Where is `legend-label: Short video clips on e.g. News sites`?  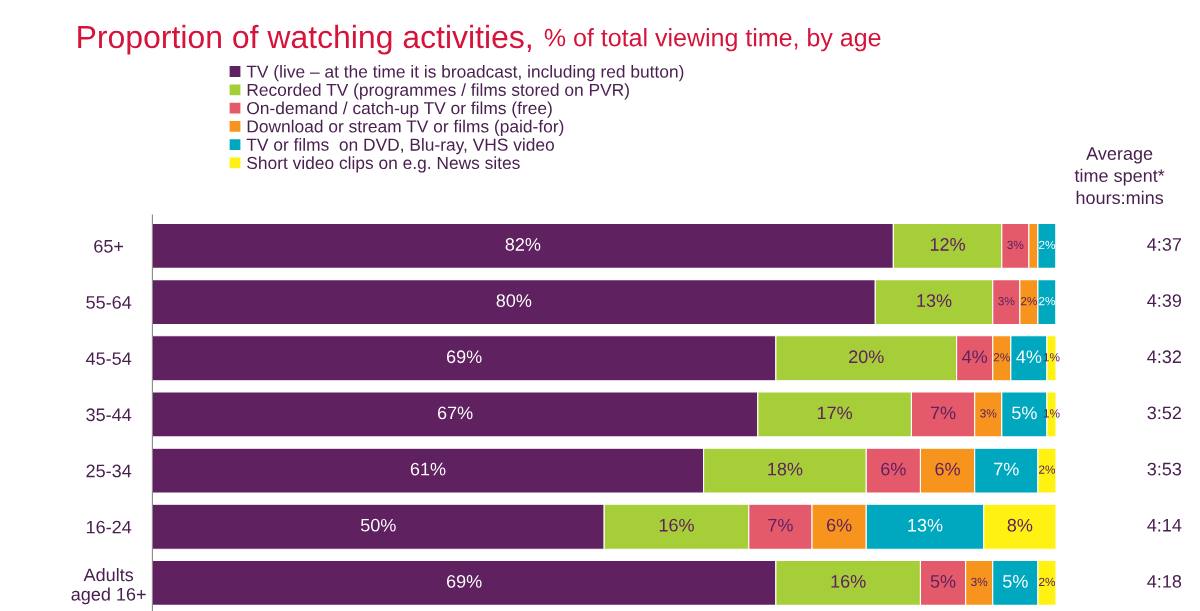
legend-label: Short video clips on e.g. News sites is located at coordinates (383, 164).